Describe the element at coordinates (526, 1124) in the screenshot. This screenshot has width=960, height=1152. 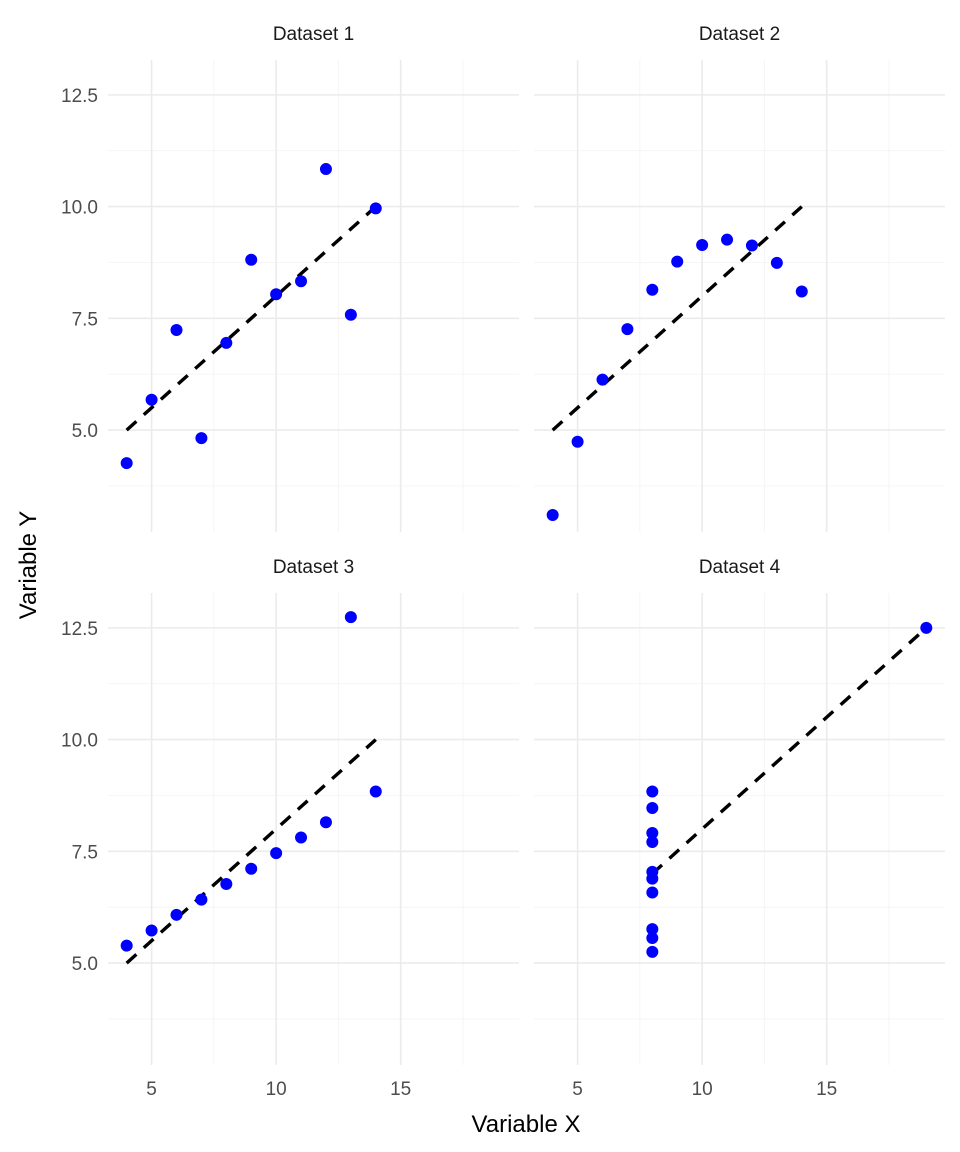
I see `x-axis-title: Variable X` at that location.